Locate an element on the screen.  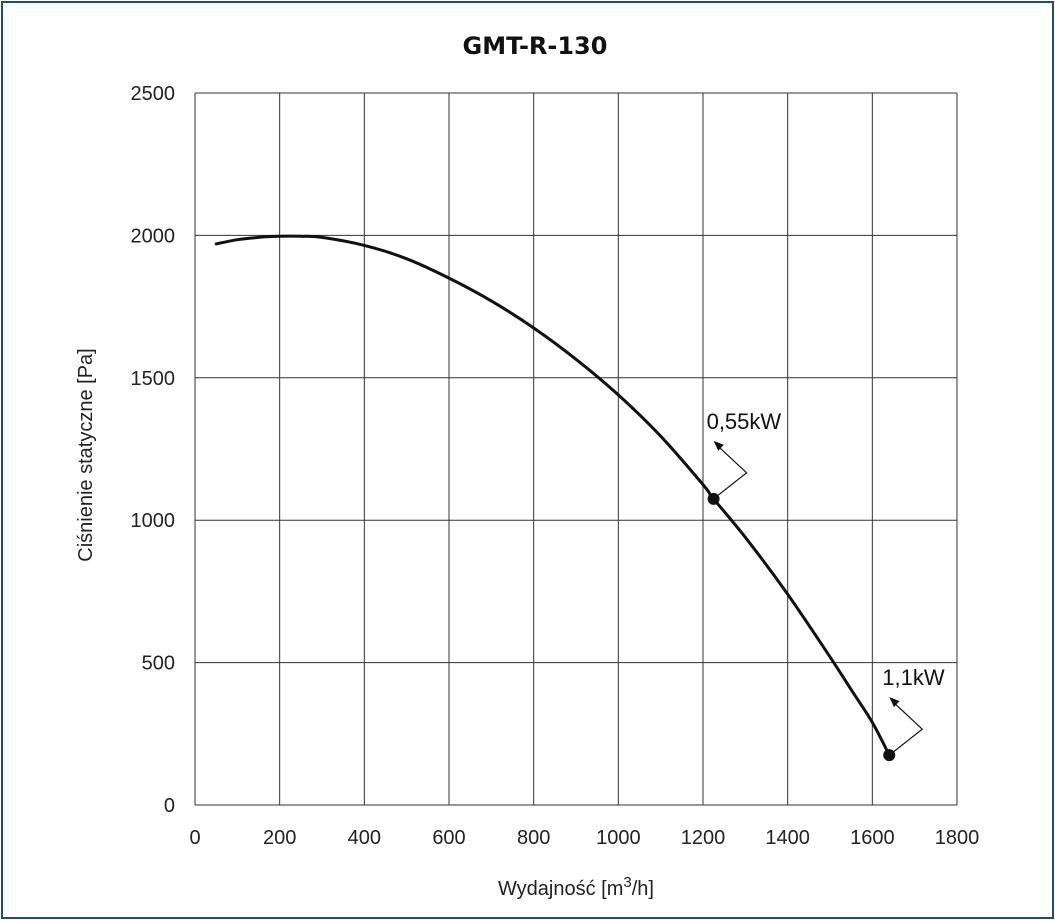
x-axis-label-tail: /h] is located at coordinates (643, 889).